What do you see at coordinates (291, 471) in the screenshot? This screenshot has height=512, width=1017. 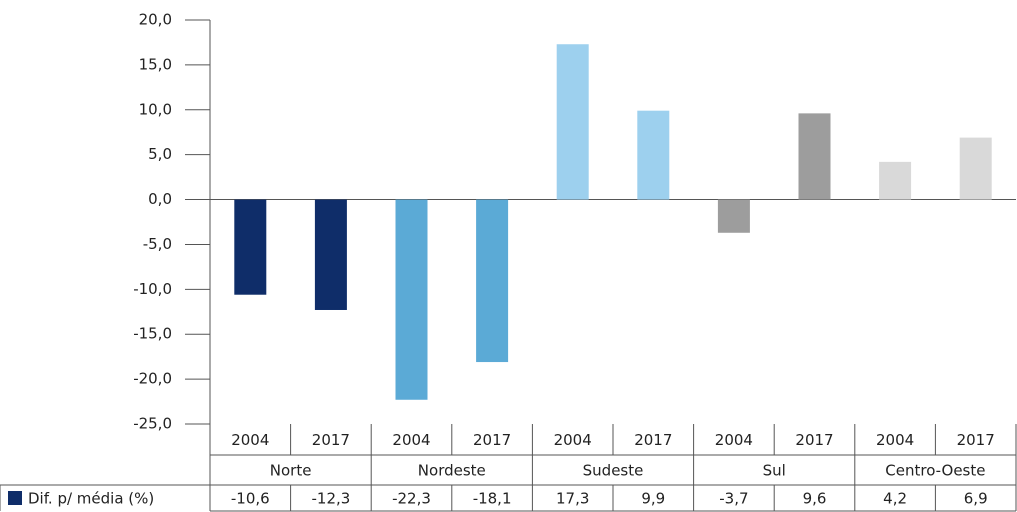 I see `group-label: Norte` at bounding box center [291, 471].